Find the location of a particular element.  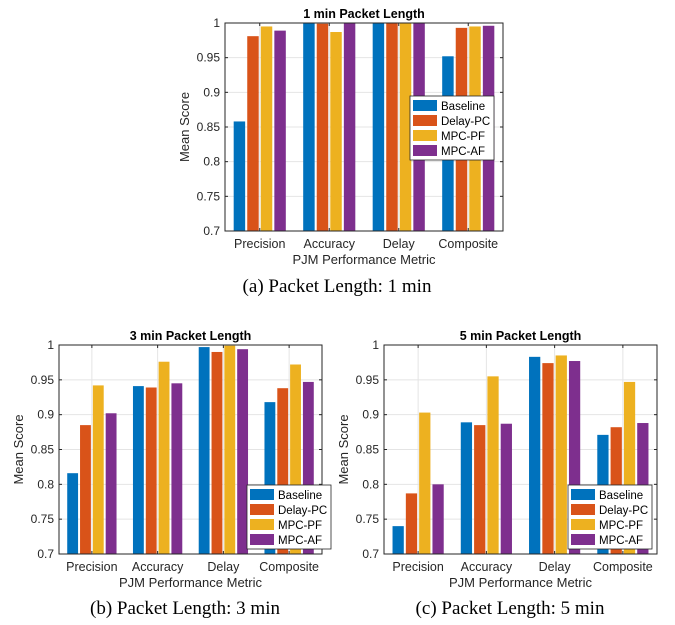

chart-title: 3 min Packet Length is located at coordinates (191, 336).